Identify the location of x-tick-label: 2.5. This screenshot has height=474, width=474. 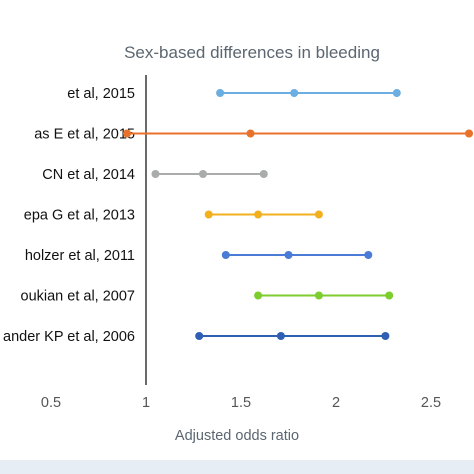
(431, 403).